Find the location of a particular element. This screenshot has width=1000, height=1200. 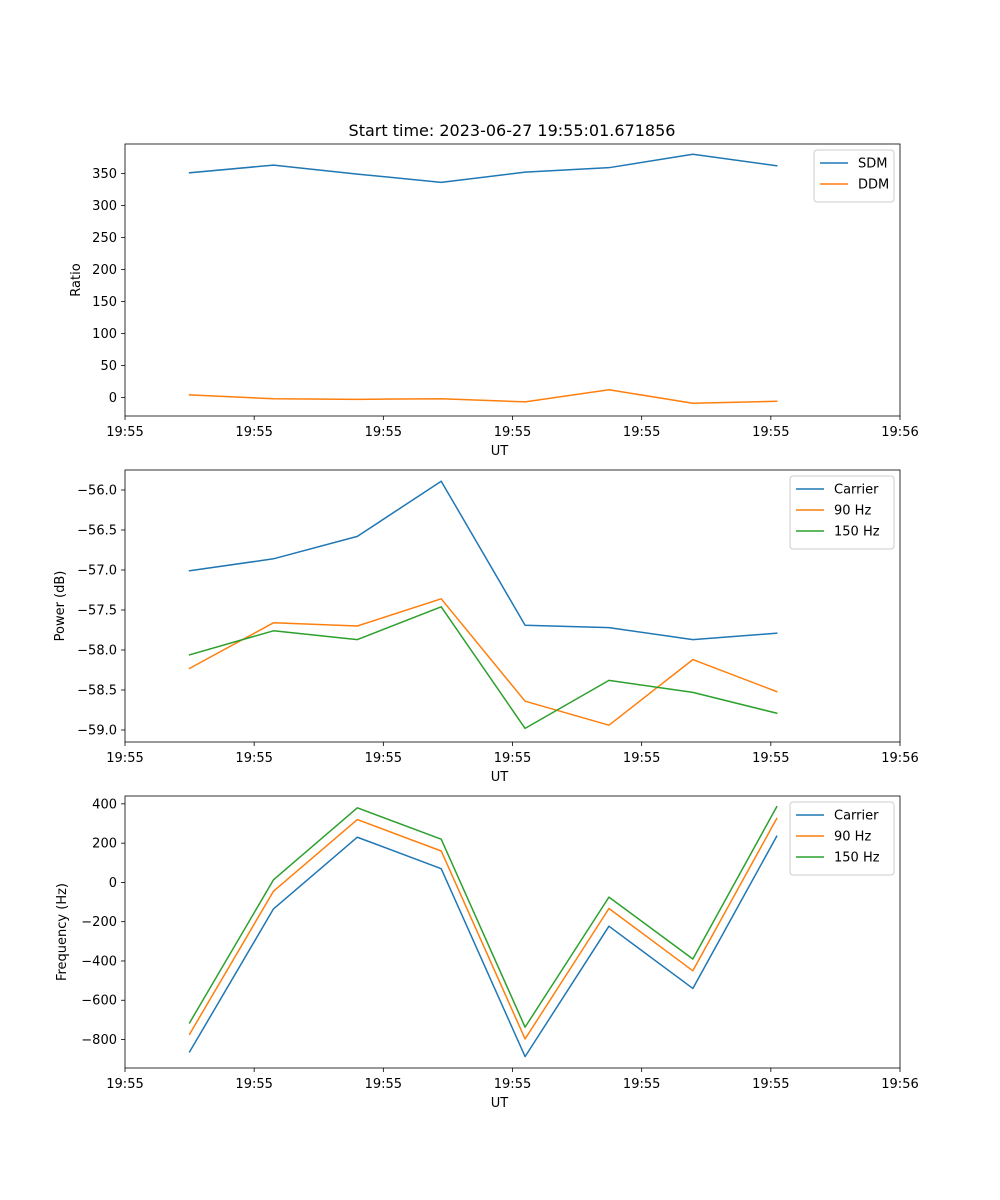

ratio-y-axis-label: Ratio is located at coordinates (76, 279).